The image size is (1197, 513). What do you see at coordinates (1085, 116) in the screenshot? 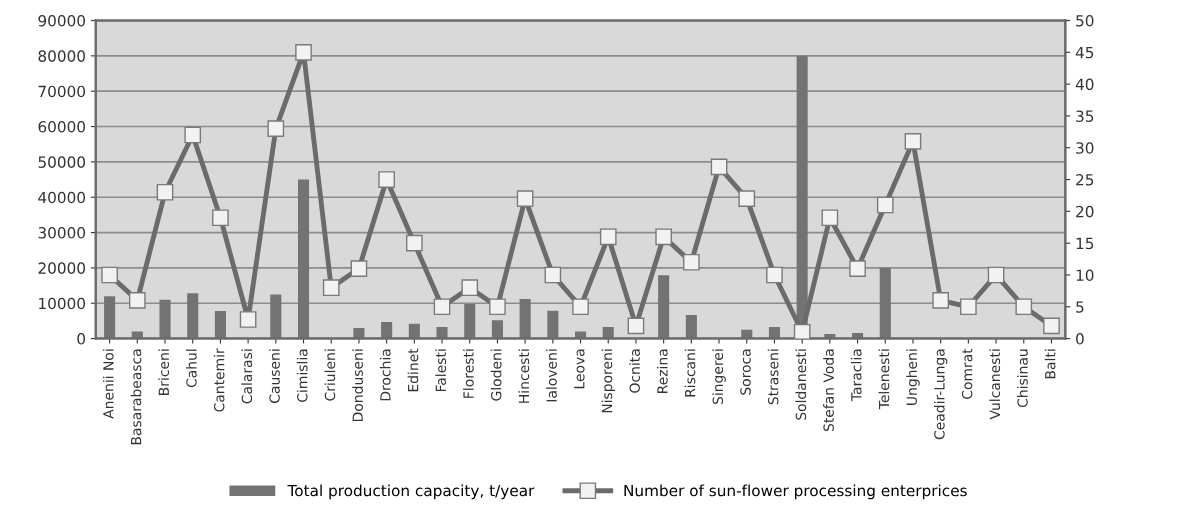
I see `y2-tick-label: 35` at bounding box center [1085, 116].